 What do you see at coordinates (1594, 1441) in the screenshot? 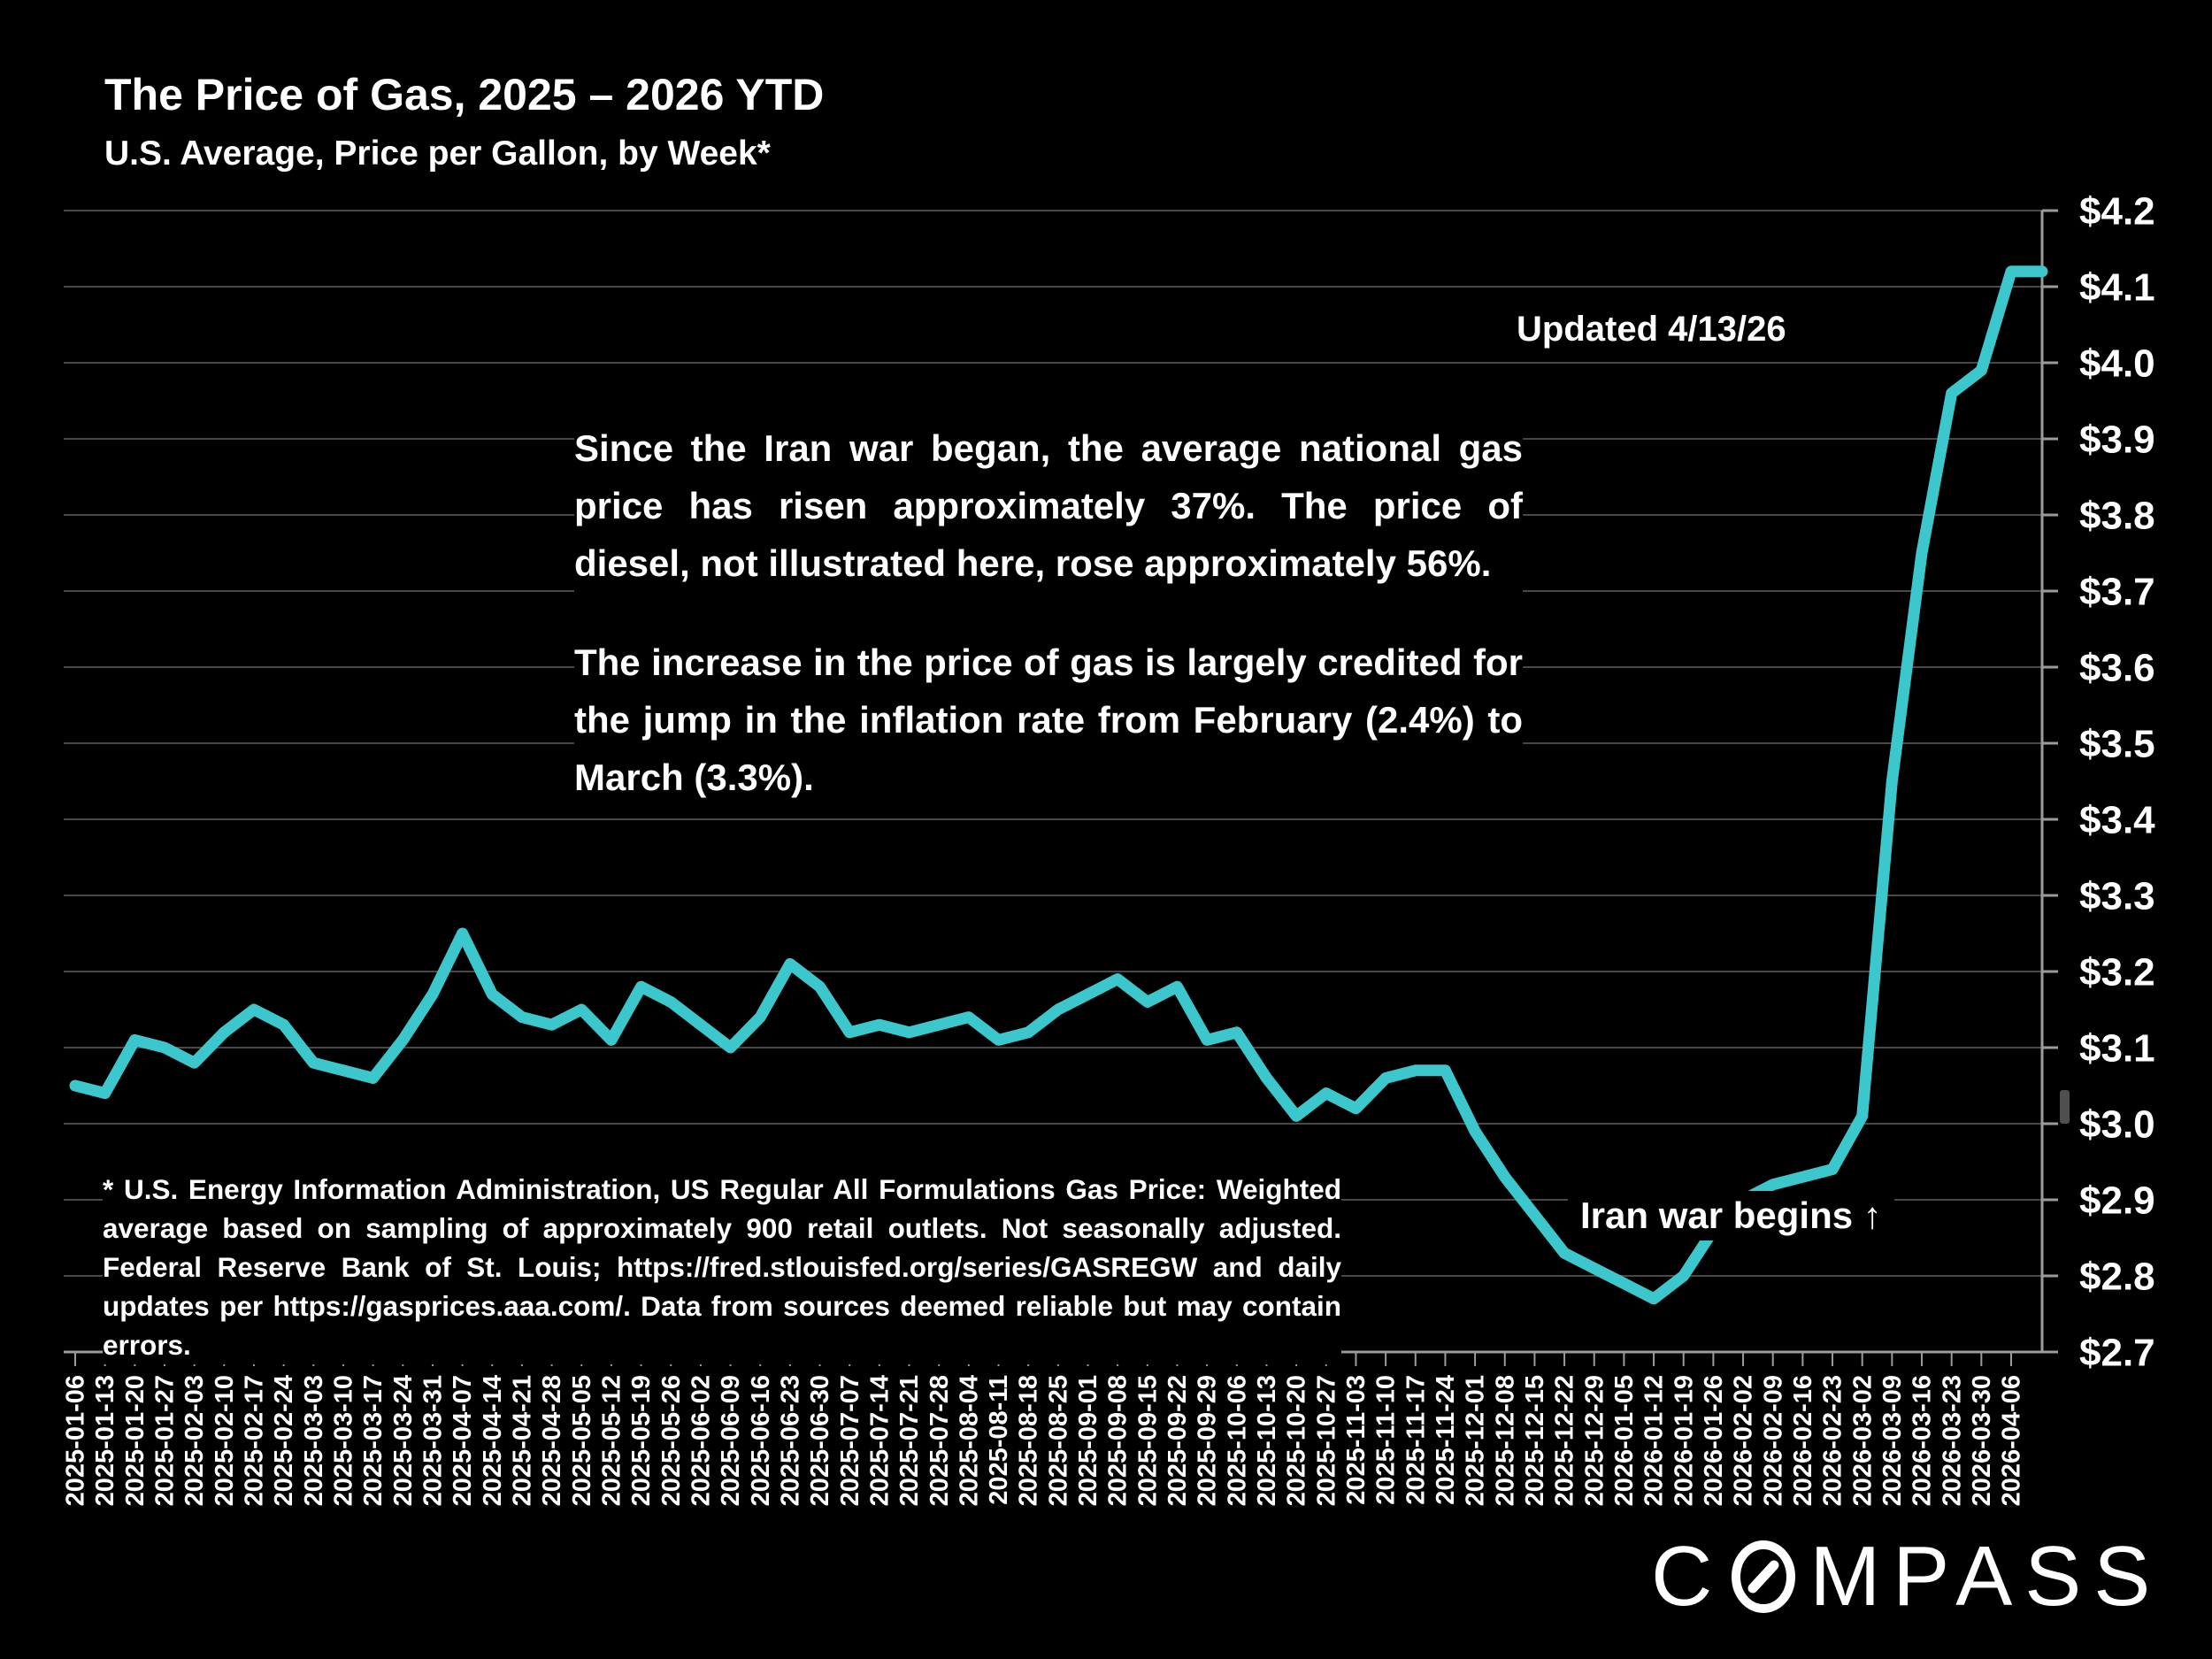
I see `x-tick-label: 2025-12-29` at bounding box center [1594, 1441].